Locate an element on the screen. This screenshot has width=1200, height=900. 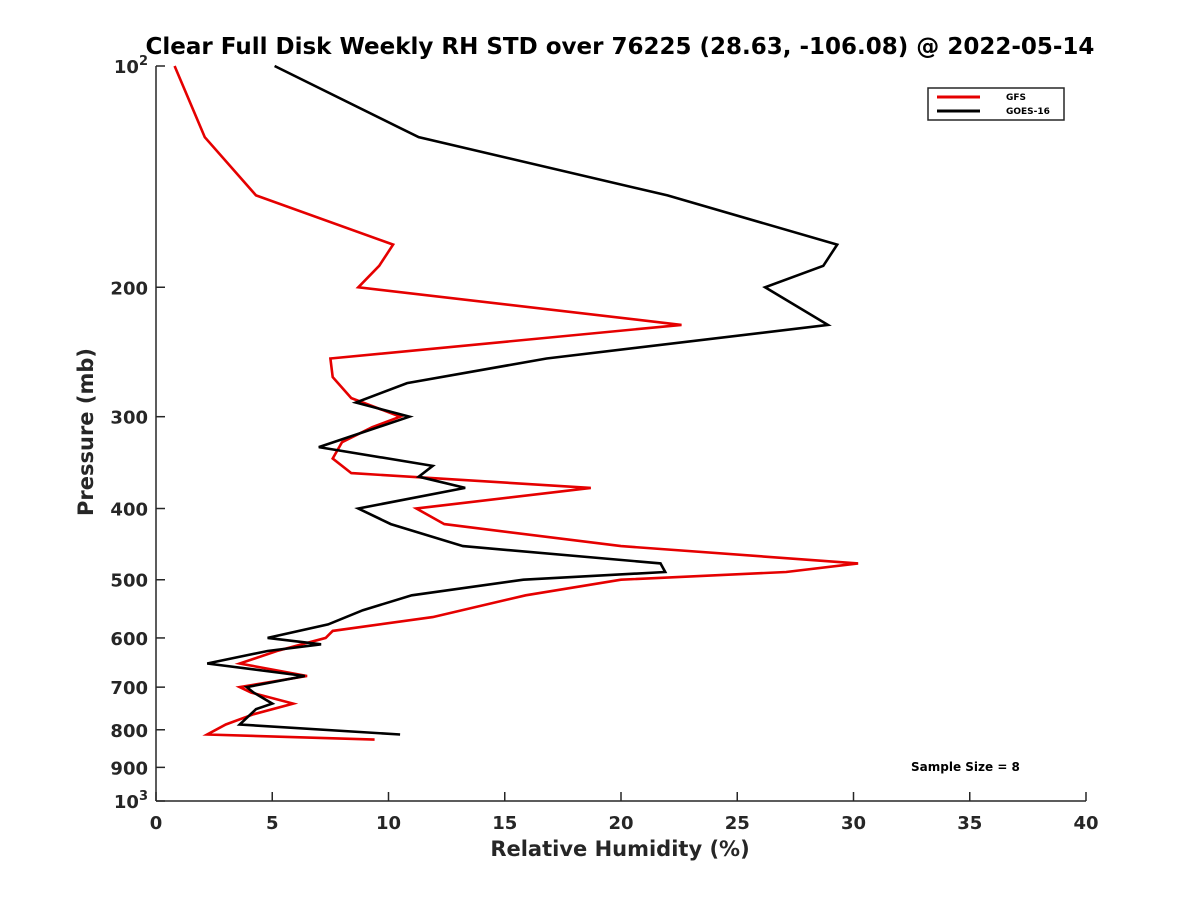
x-tick-label: 15 is located at coordinates (504, 823).